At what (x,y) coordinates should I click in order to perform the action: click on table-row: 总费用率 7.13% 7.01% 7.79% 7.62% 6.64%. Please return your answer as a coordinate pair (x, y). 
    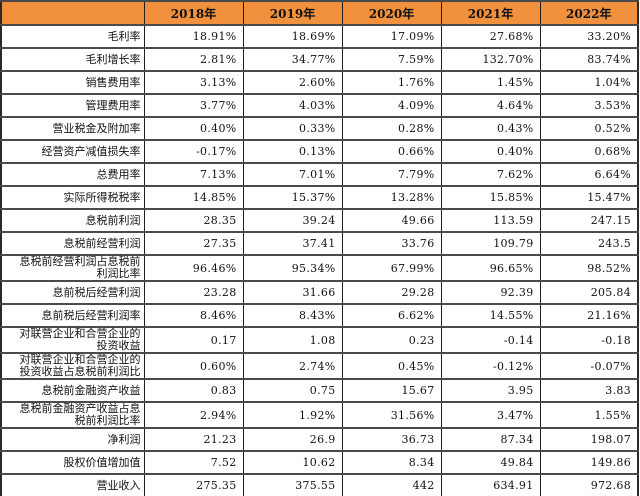
    Looking at the image, I should click on (319, 174).